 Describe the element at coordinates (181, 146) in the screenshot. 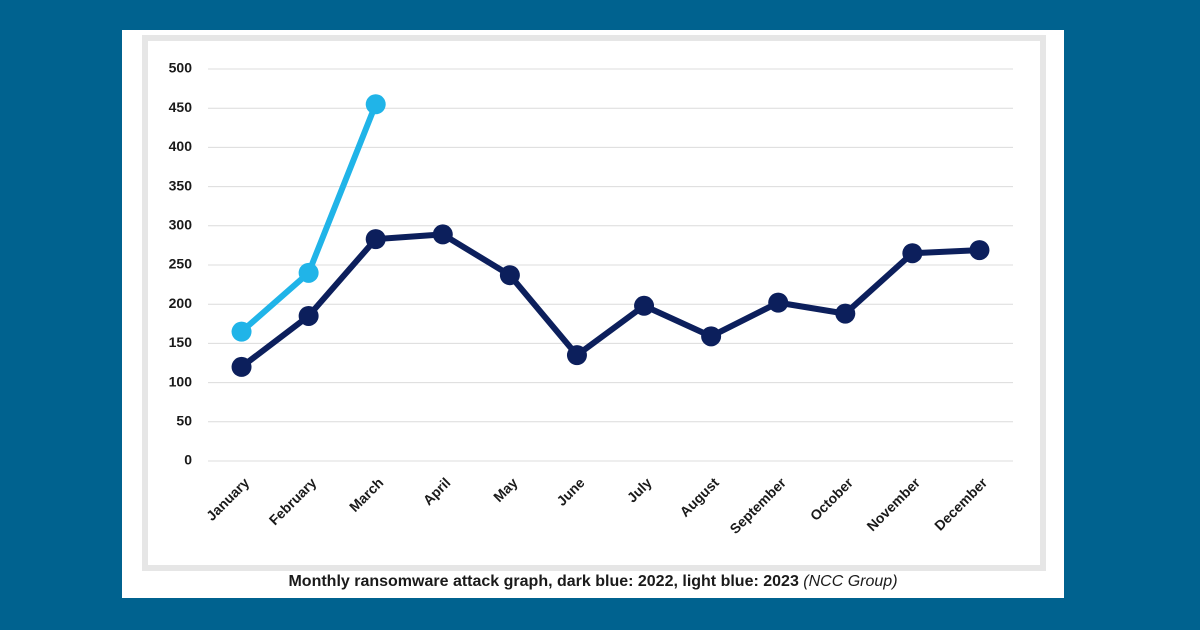

I see `y-tick-label: 400` at that location.